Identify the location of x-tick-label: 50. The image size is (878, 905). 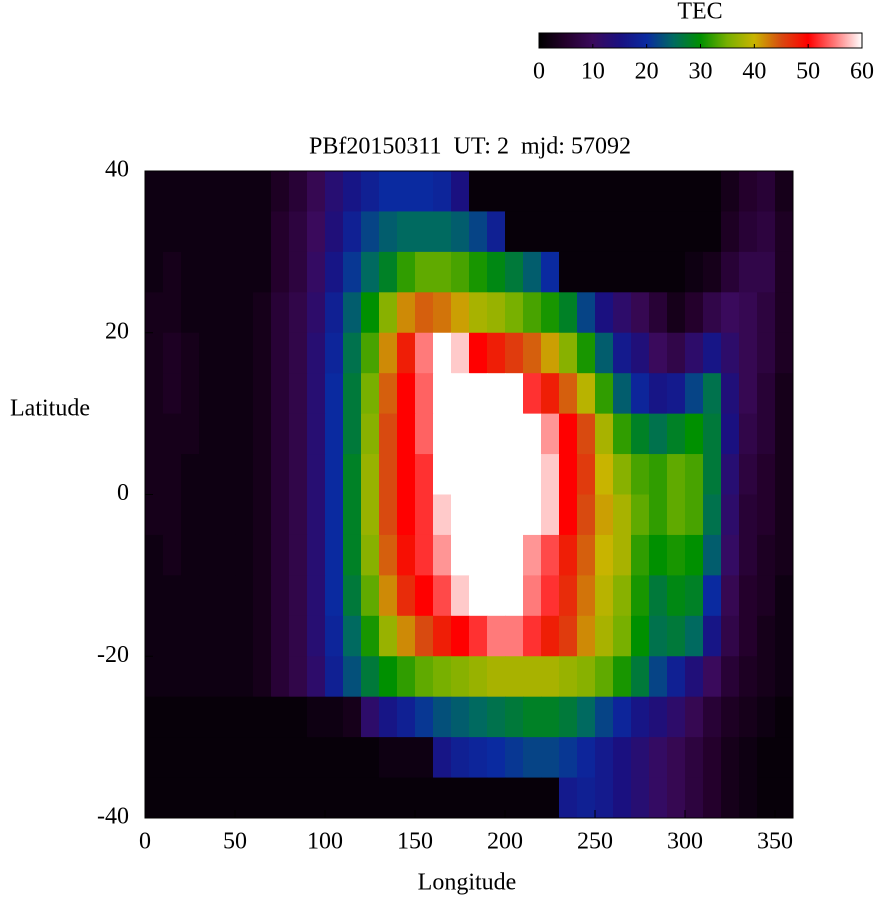
(235, 842).